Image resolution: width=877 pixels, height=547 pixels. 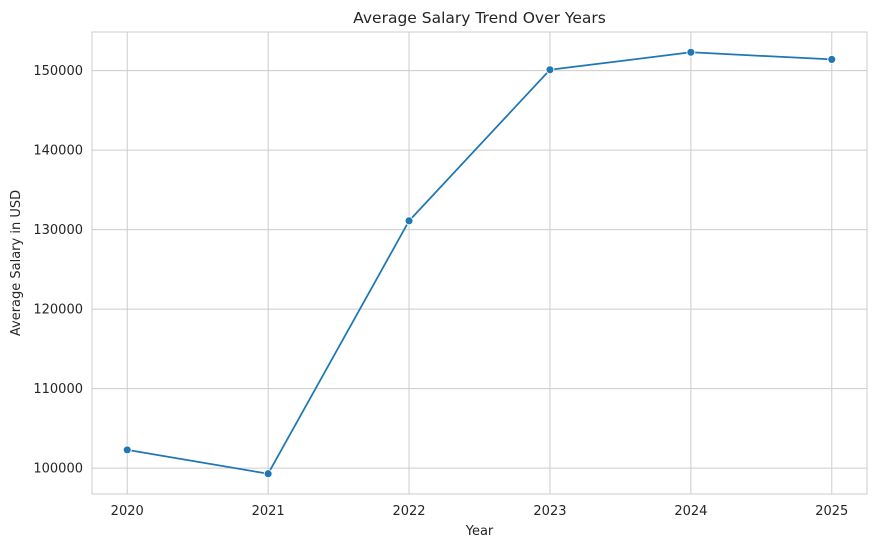 What do you see at coordinates (58, 310) in the screenshot?
I see `y-tick-label: 120000` at bounding box center [58, 310].